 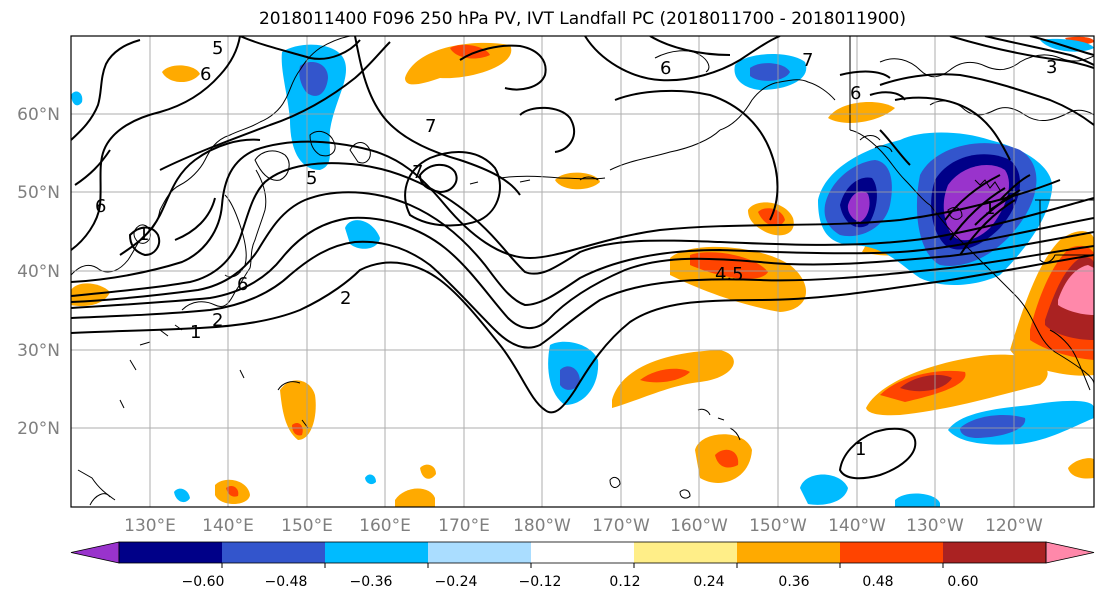 I want to click on lon-label: 160°W, so click(x=699, y=526).